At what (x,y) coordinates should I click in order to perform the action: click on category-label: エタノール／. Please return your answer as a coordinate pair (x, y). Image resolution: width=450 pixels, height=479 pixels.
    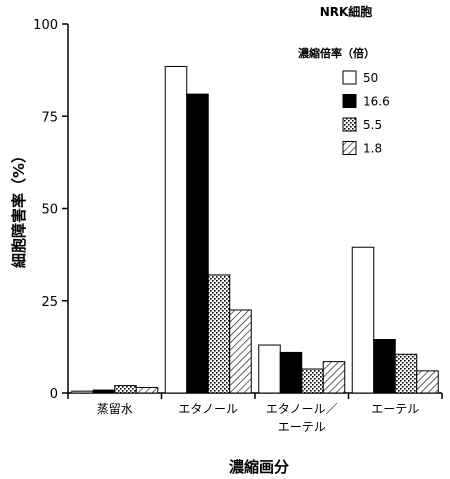
    Looking at the image, I should click on (302, 409).